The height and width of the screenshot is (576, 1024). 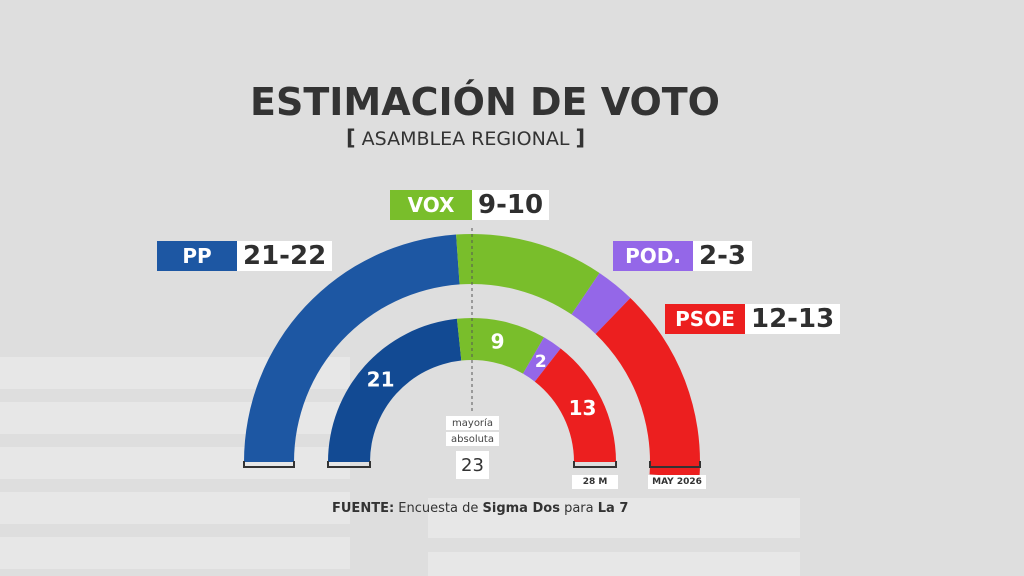 I want to click on inner-arc-vox, so click(x=500, y=345).